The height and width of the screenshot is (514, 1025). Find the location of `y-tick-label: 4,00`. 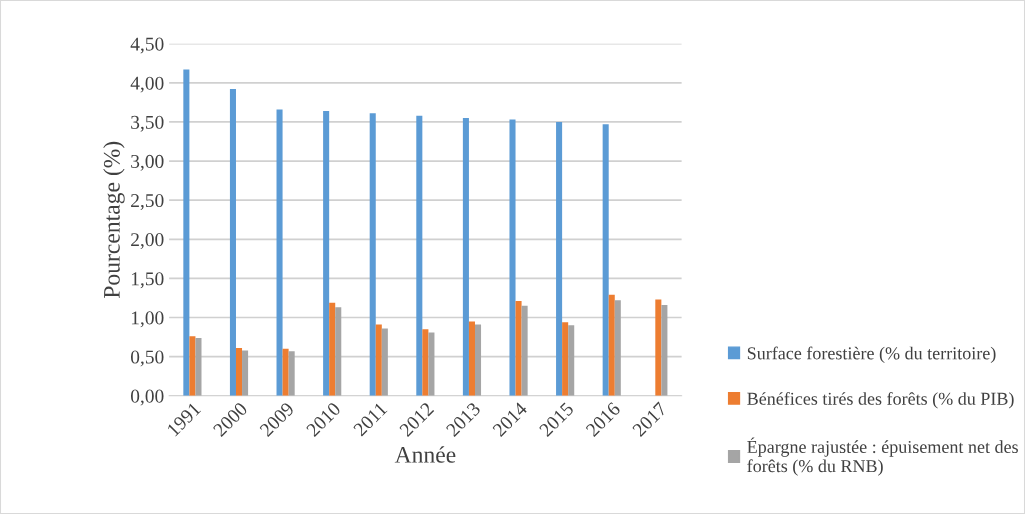

y-tick-label: 4,00 is located at coordinates (147, 84).